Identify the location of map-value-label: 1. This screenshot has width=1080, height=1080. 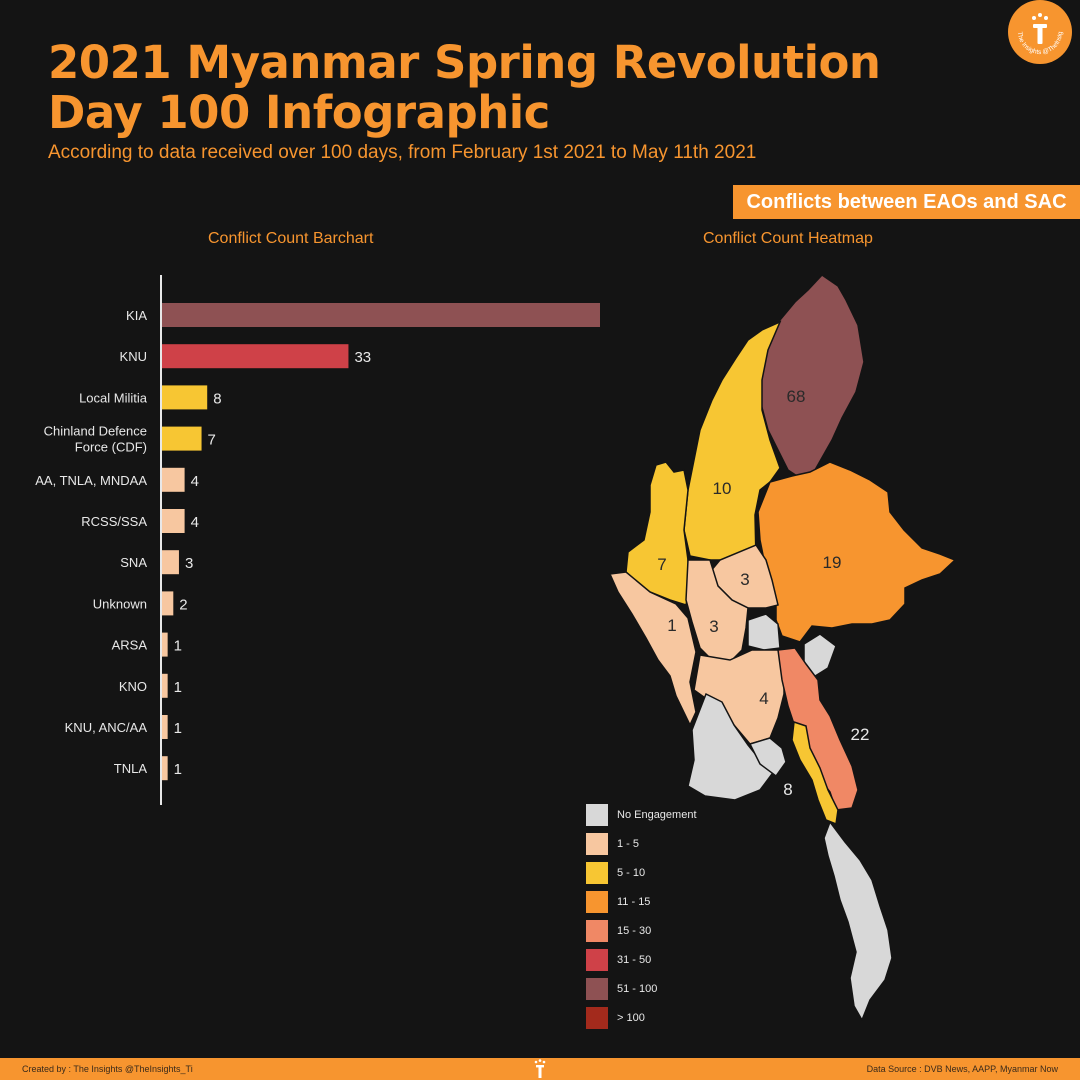
(671, 625).